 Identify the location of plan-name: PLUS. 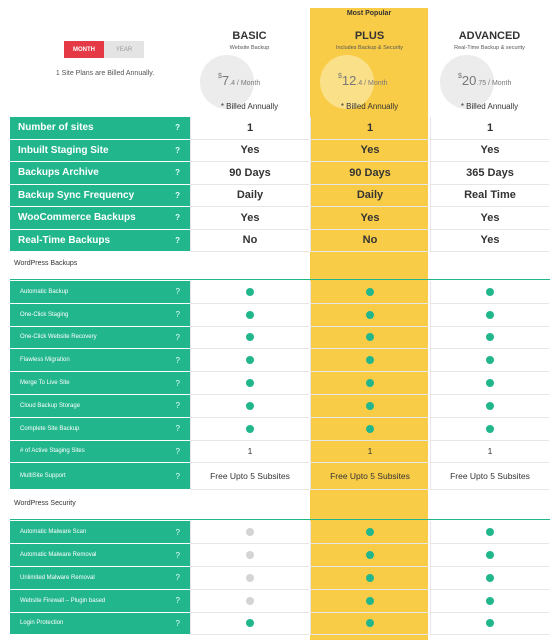
(369, 36).